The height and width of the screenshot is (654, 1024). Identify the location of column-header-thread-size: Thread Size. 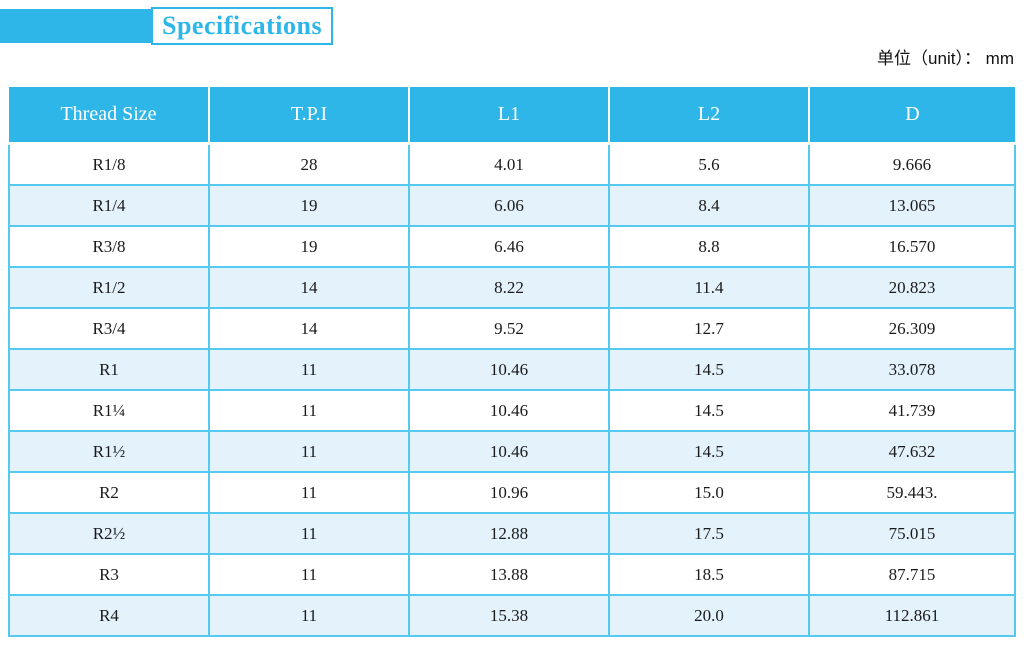
(109, 116).